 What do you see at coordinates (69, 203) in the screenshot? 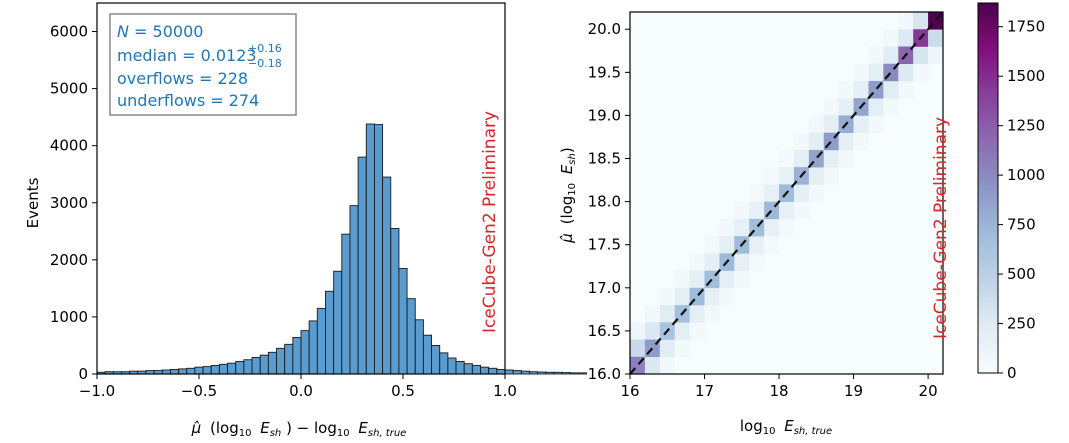
I see `histogram-y-tick-label: 3000` at bounding box center [69, 203].